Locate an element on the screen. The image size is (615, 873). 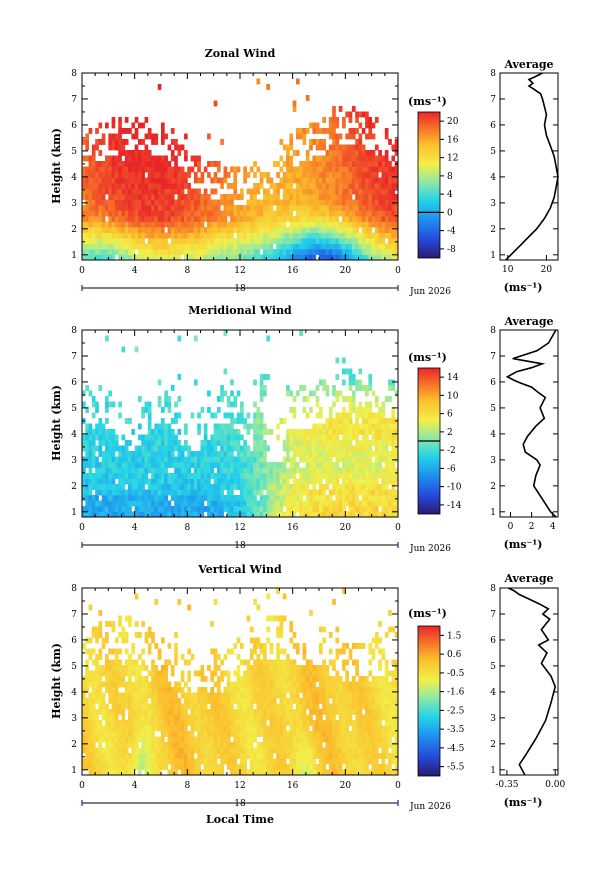
profile-y-tick-label: 4 is located at coordinates (493, 435).